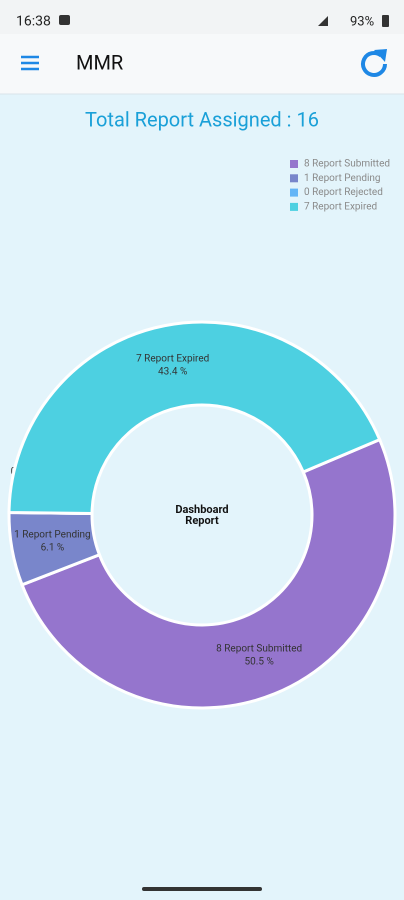  I want to click on refresh-button, so click(374, 63).